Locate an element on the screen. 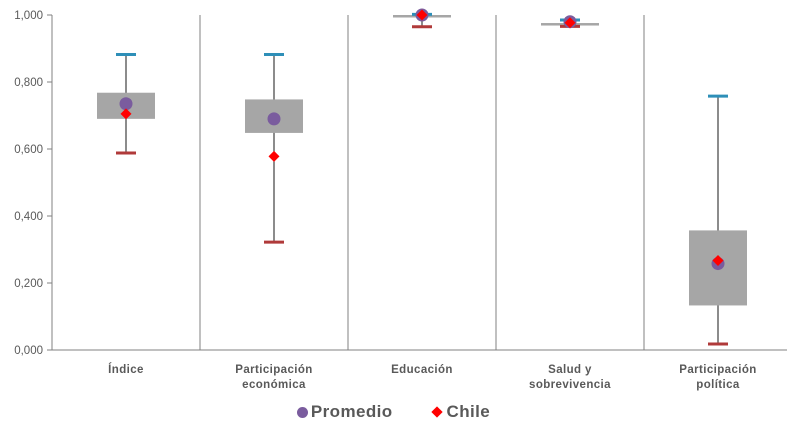 The width and height of the screenshot is (787, 423). y-tick-label: 0,000 is located at coordinates (28, 351).